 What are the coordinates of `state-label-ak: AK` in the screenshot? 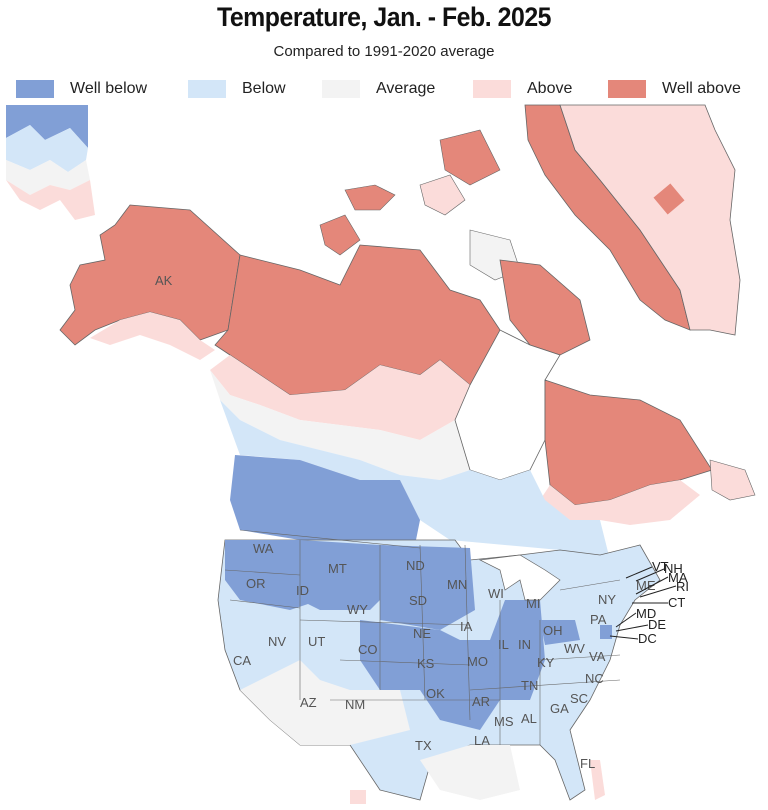 It's located at (164, 280).